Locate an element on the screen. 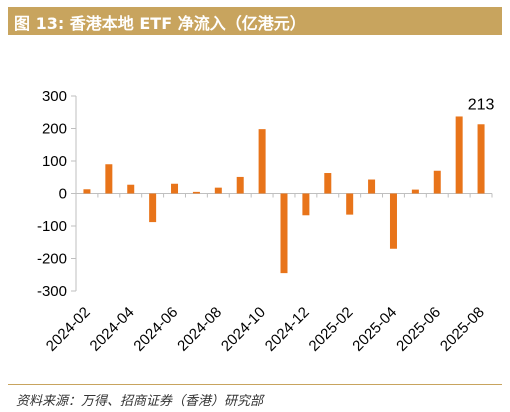 Image resolution: width=510 pixels, height=412 pixels. x-tick-label: 2025-06 is located at coordinates (418, 329).